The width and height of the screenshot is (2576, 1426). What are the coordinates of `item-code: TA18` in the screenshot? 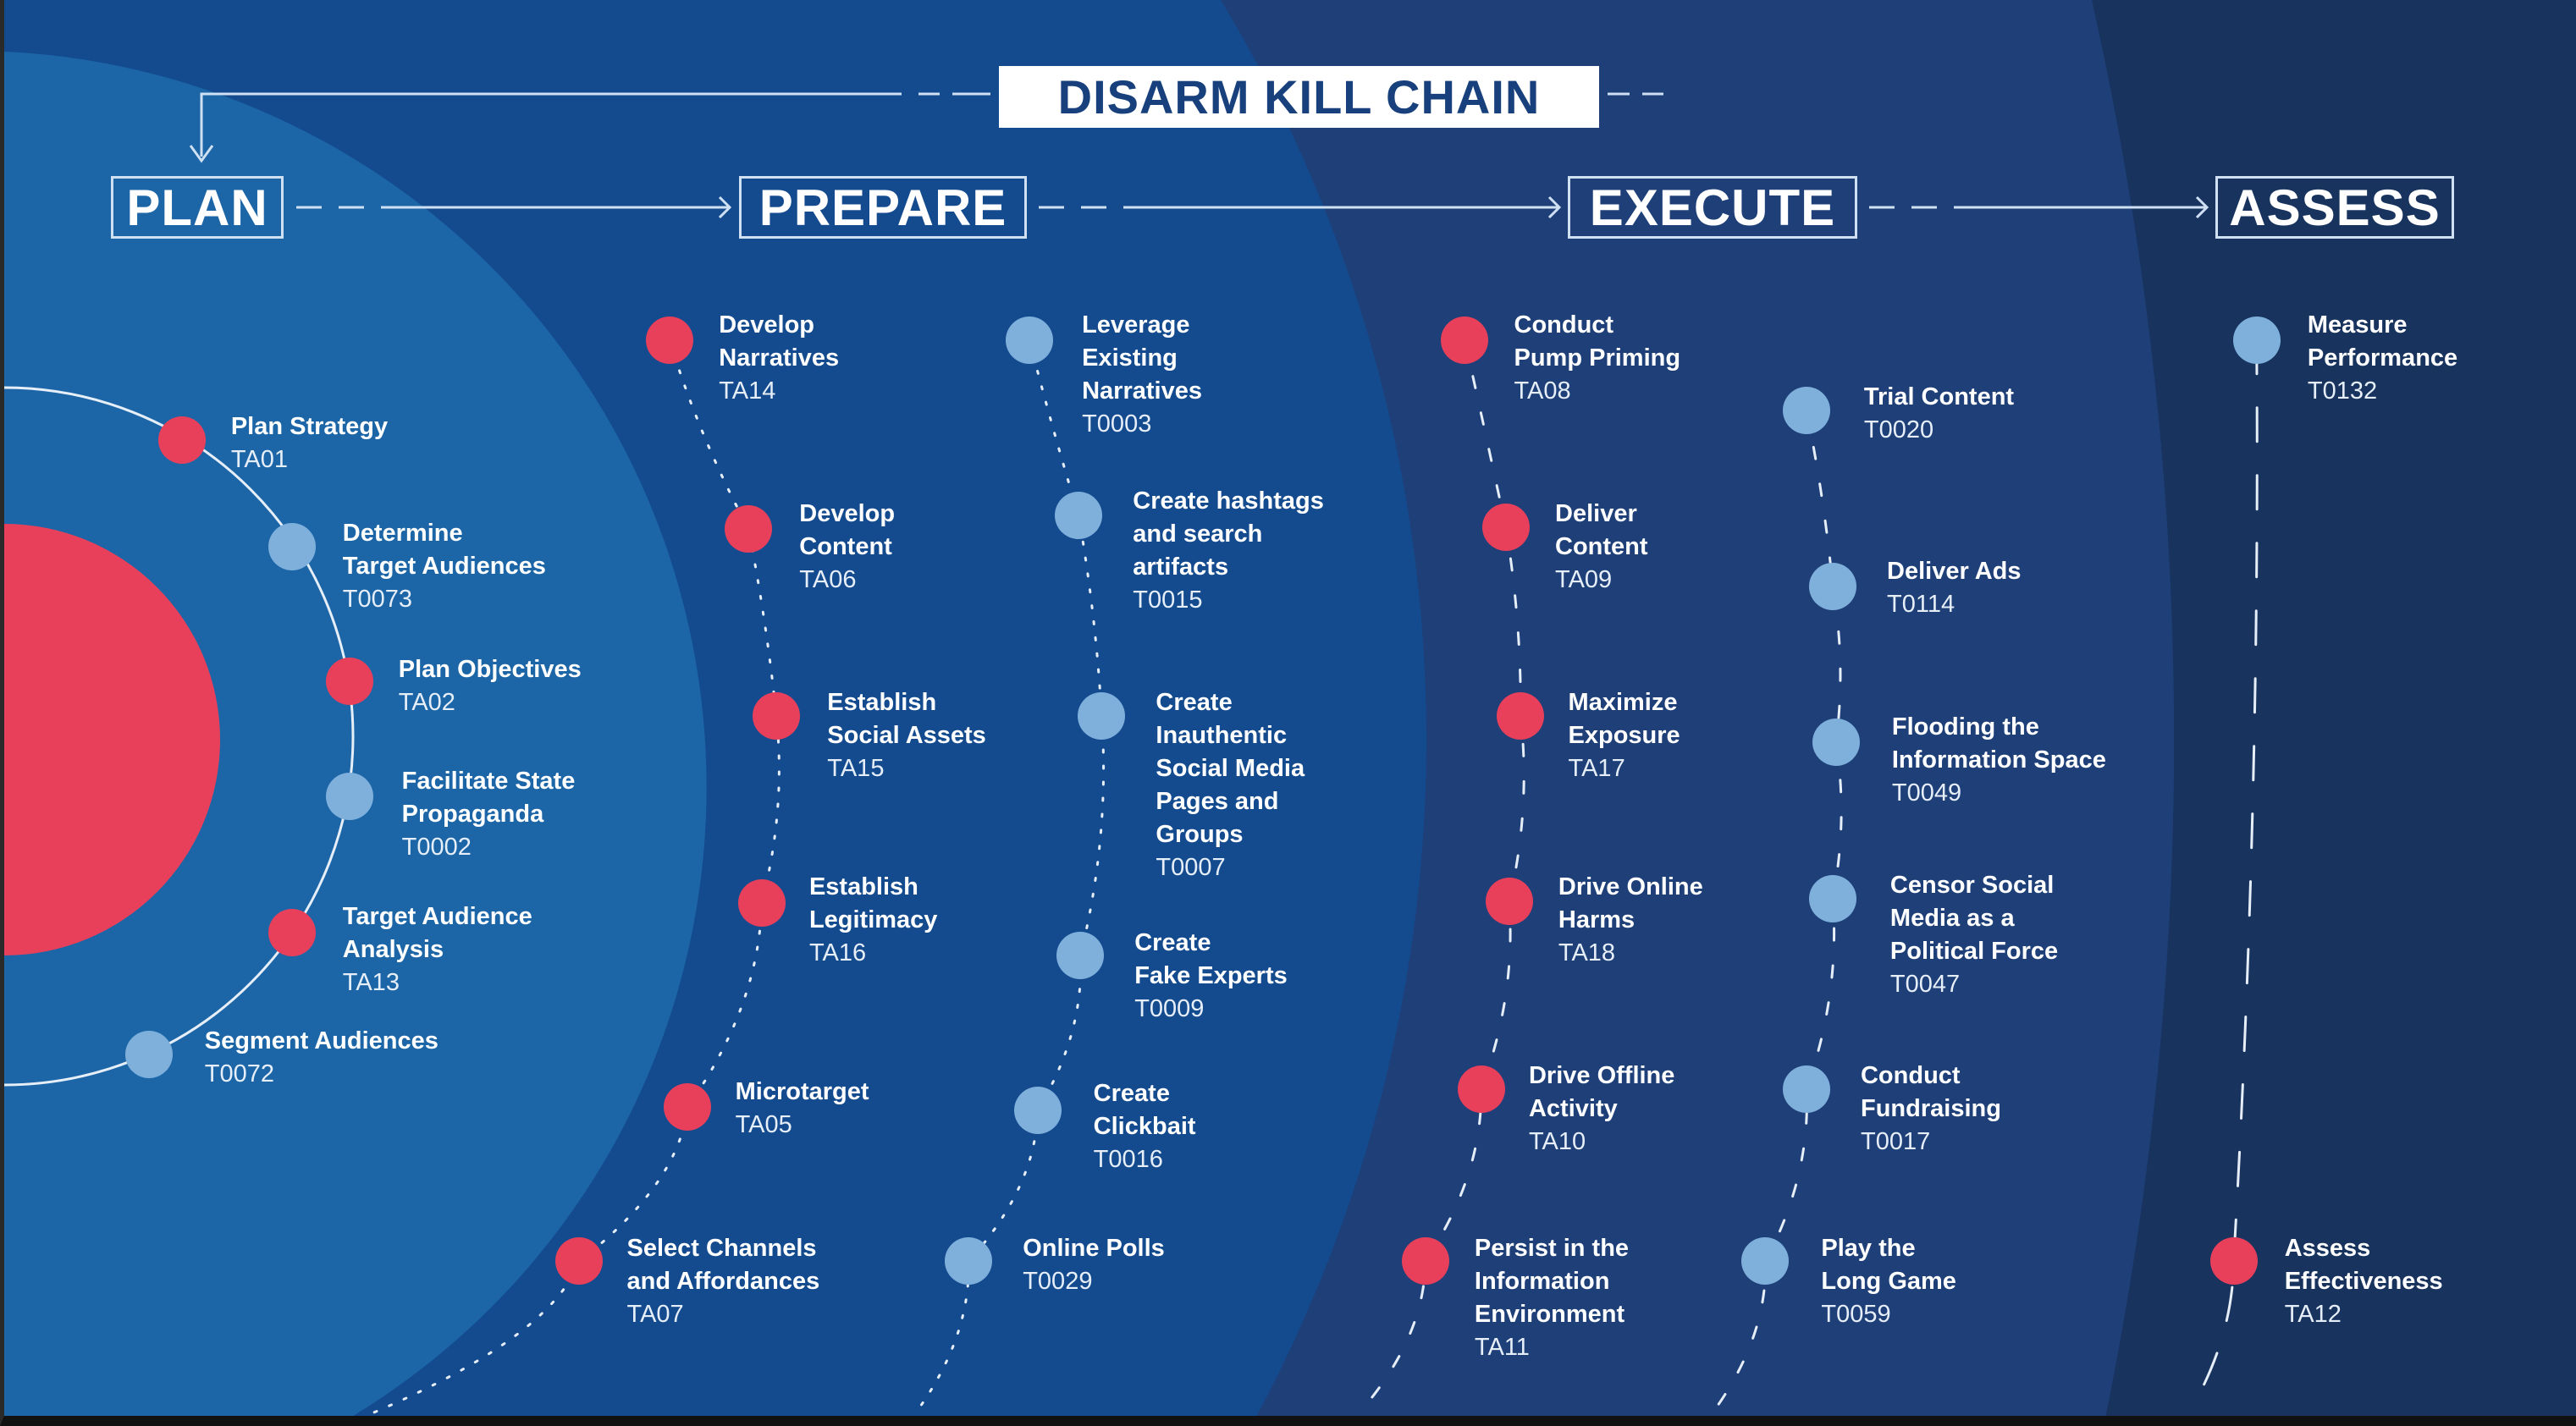 It's located at (1587, 952).